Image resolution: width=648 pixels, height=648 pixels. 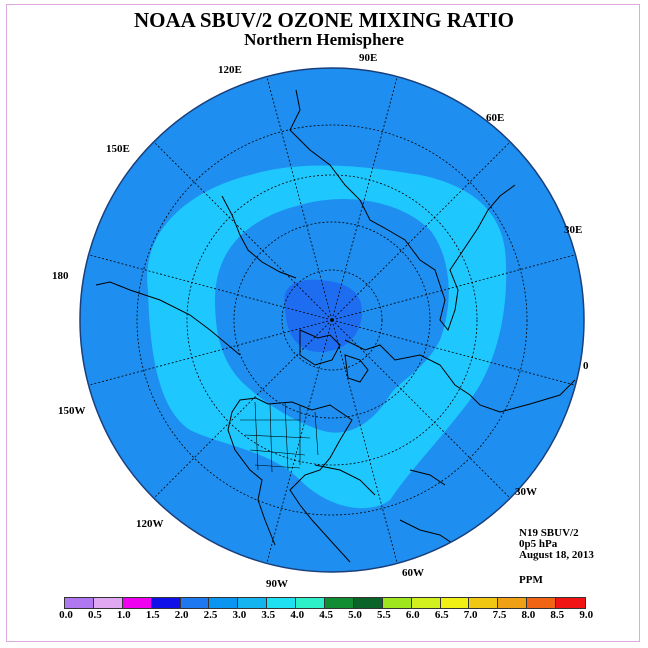 I want to click on colorbar-tick-label: 1.5, so click(x=152, y=615).